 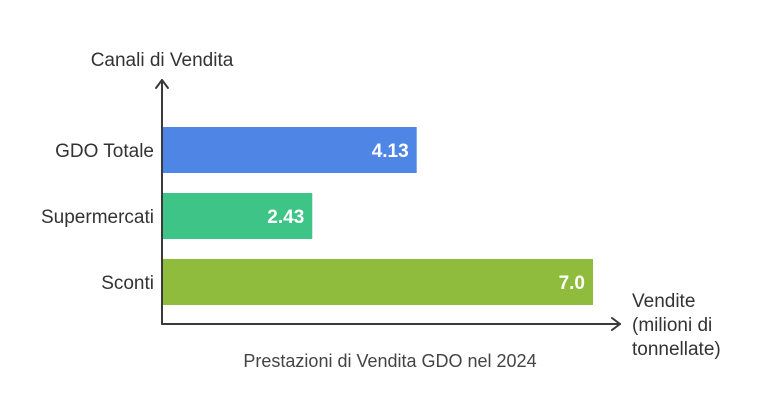 I want to click on y-axis-arrow-icon, so click(x=162, y=84).